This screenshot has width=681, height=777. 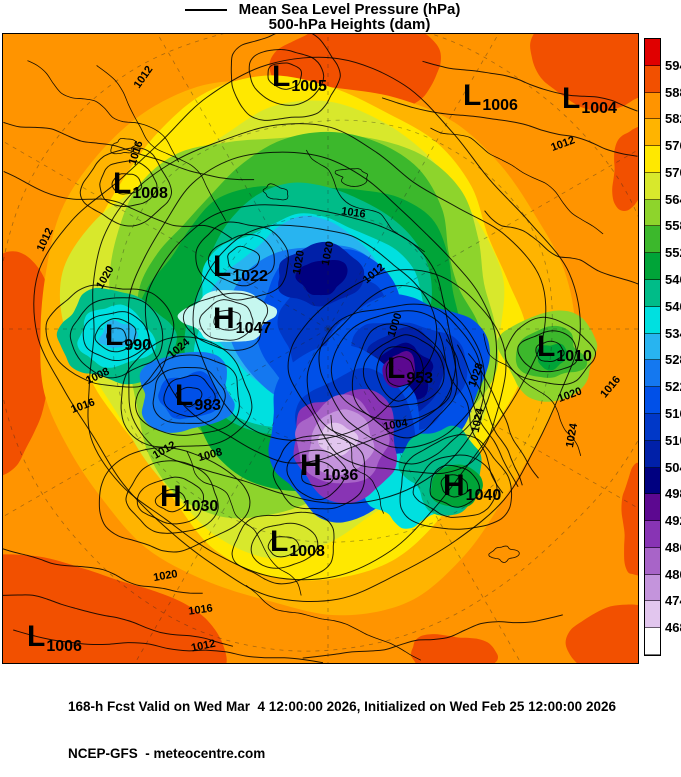 What do you see at coordinates (673, 253) in the screenshot?
I see `colorbar-tick-label: 552` at bounding box center [673, 253].